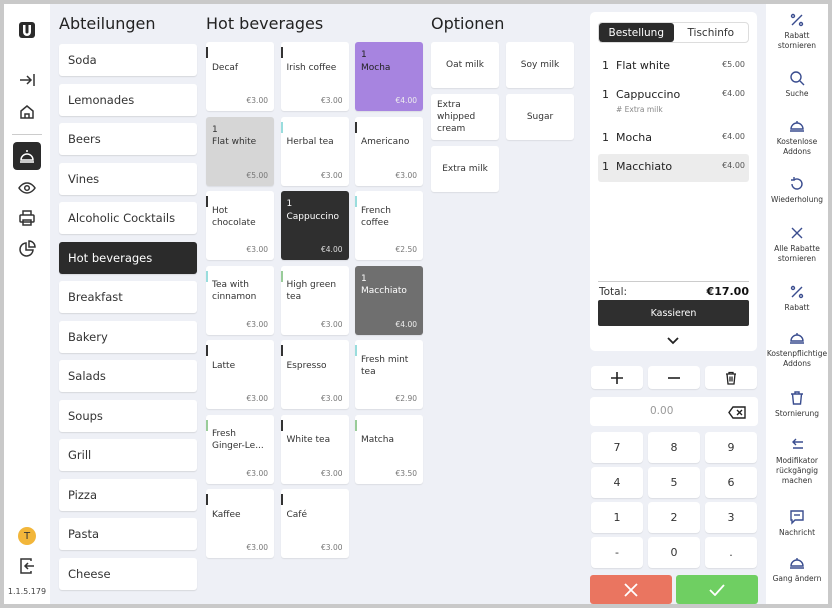 This screenshot has height=608, width=832. Describe the element at coordinates (128, 455) in the screenshot. I see `category-grill: Grill` at that location.